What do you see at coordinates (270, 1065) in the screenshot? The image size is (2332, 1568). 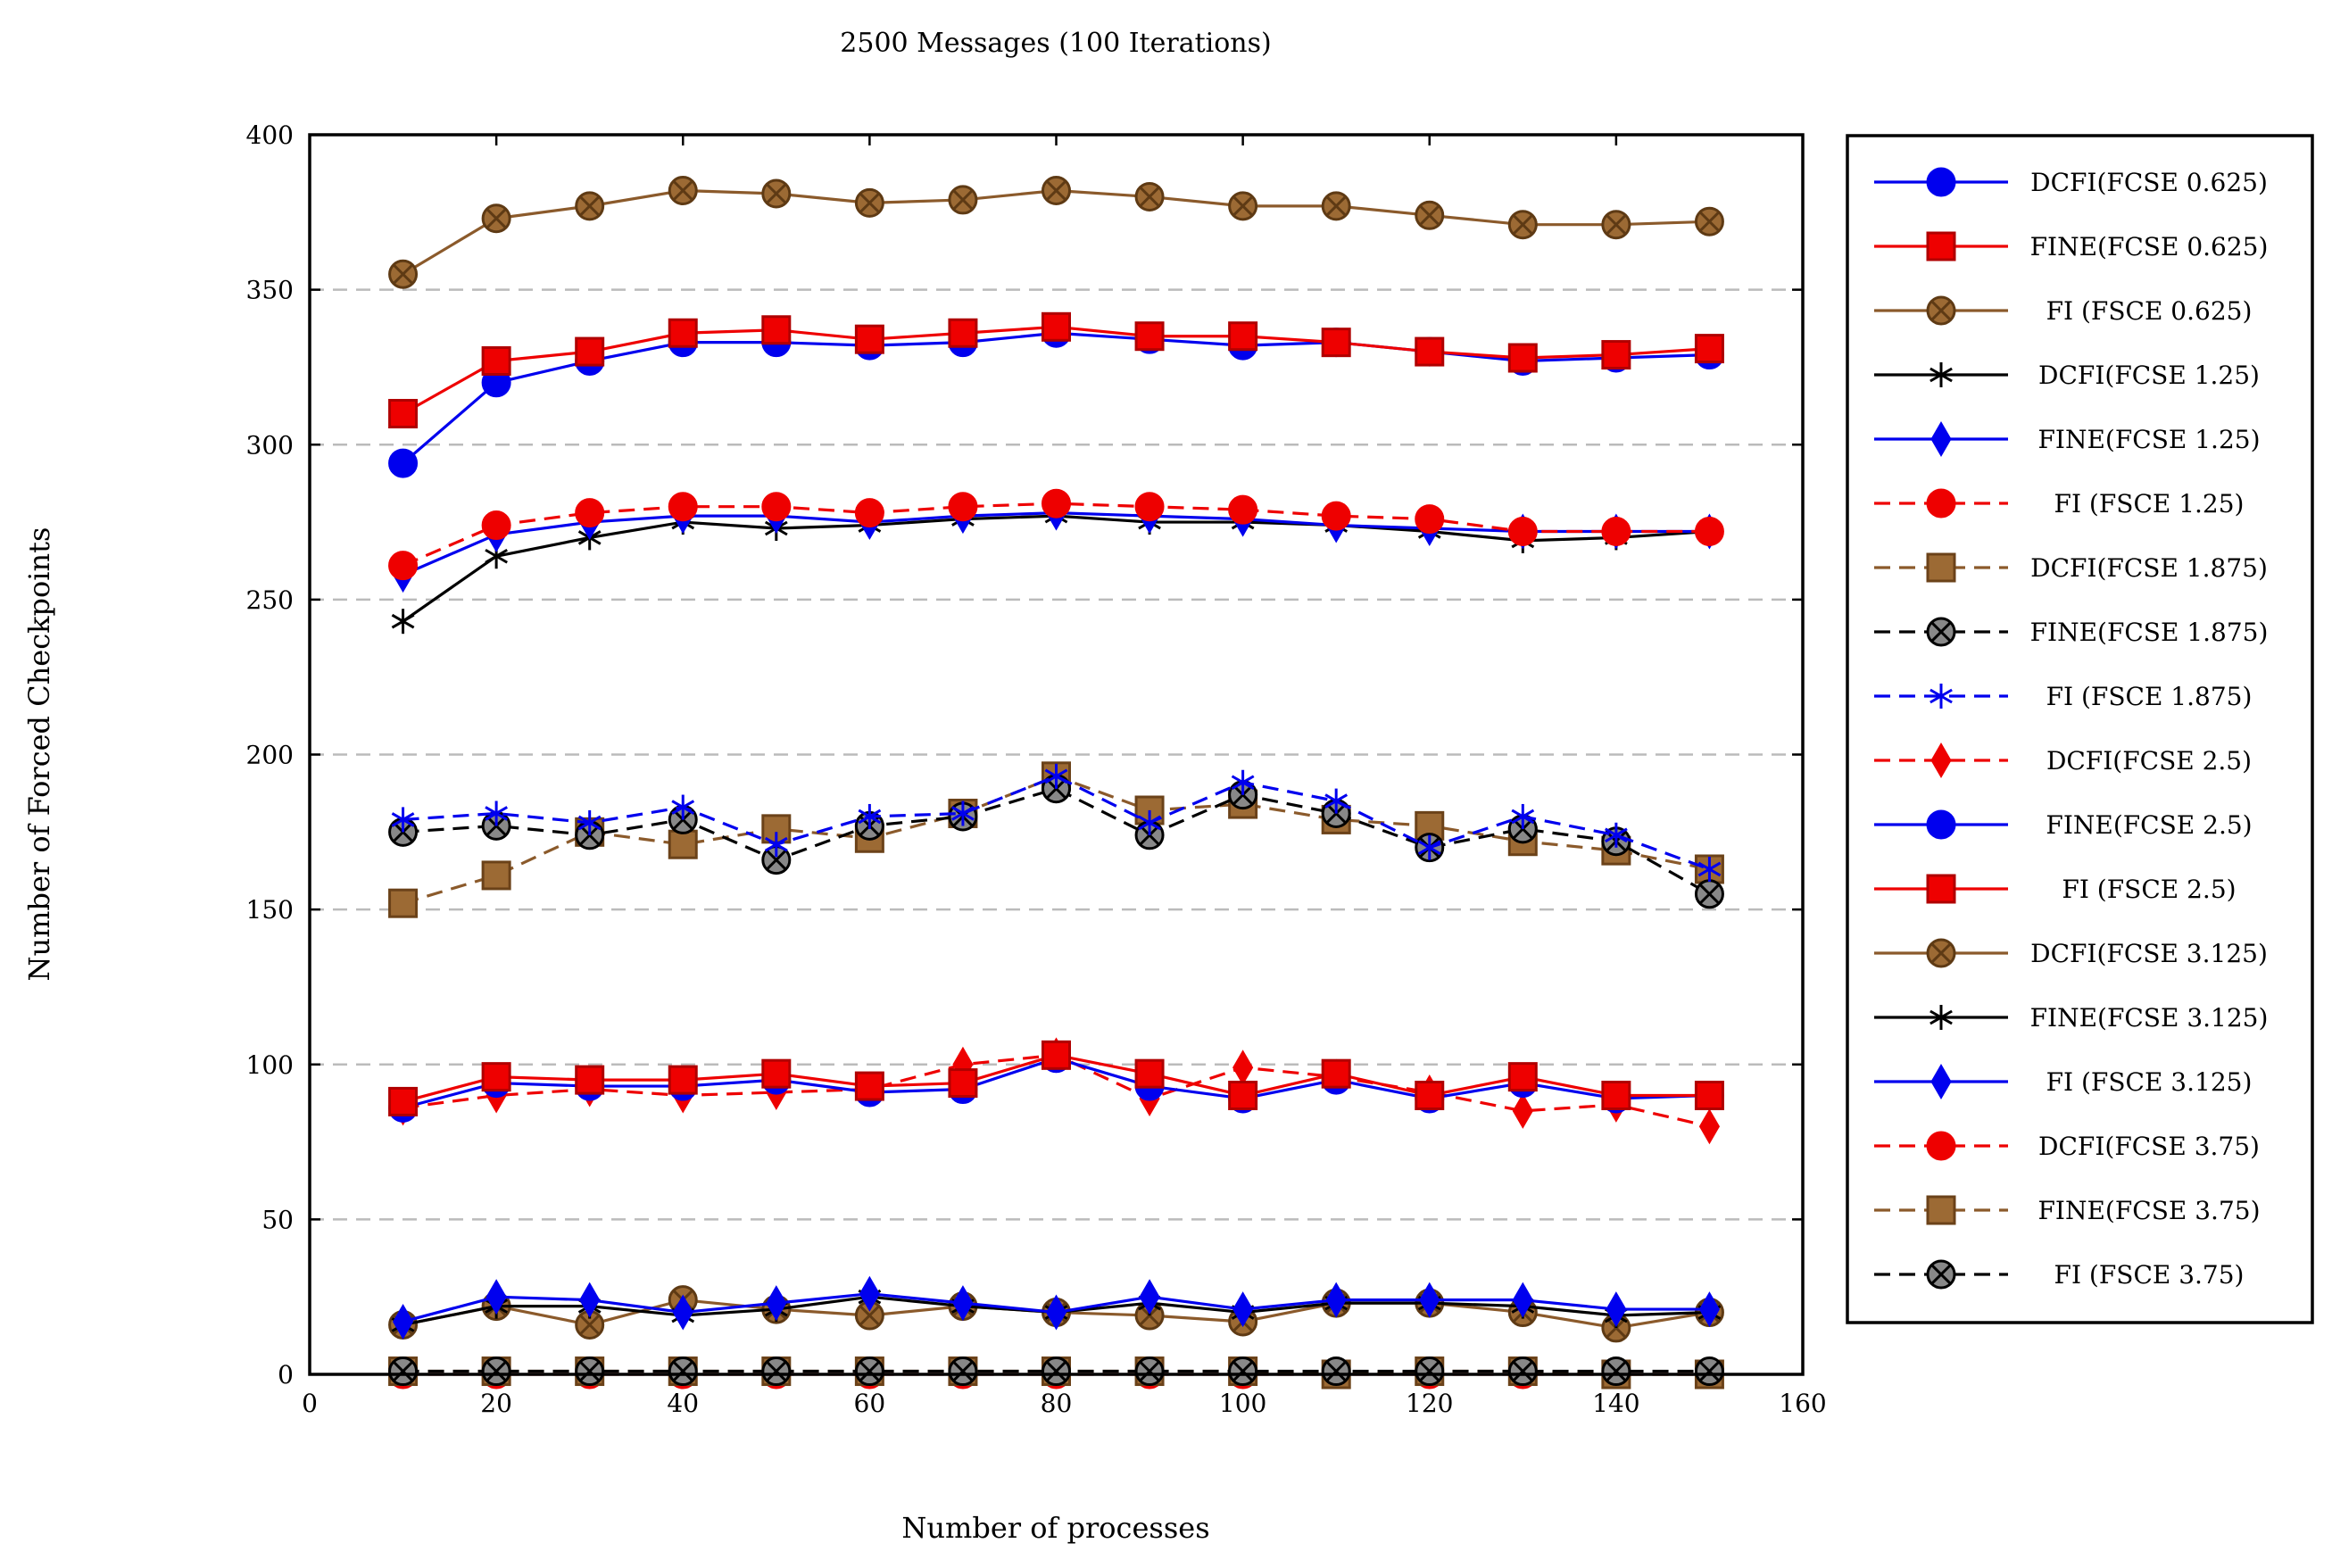 I see `y-tick-label: 100` at bounding box center [270, 1065].